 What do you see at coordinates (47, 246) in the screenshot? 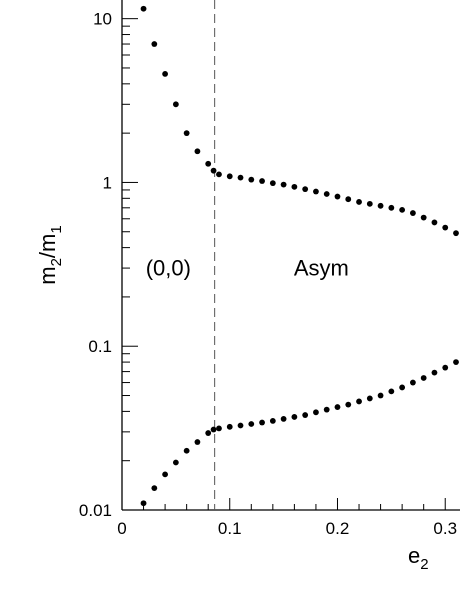
I see `y-axis-title-mid: /m` at bounding box center [47, 246].